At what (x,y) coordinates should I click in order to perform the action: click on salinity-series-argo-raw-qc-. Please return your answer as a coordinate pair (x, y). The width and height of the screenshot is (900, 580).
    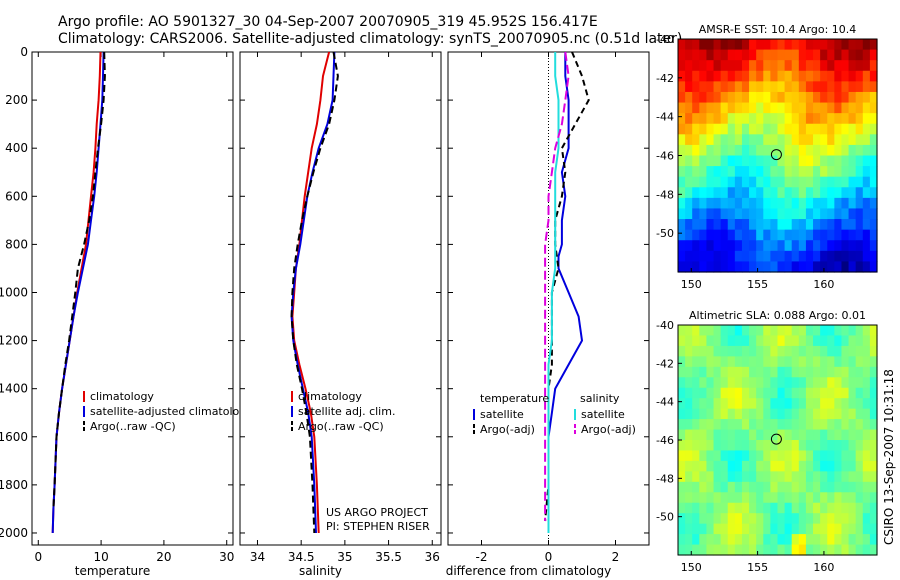
    Looking at the image, I should click on (314, 292).